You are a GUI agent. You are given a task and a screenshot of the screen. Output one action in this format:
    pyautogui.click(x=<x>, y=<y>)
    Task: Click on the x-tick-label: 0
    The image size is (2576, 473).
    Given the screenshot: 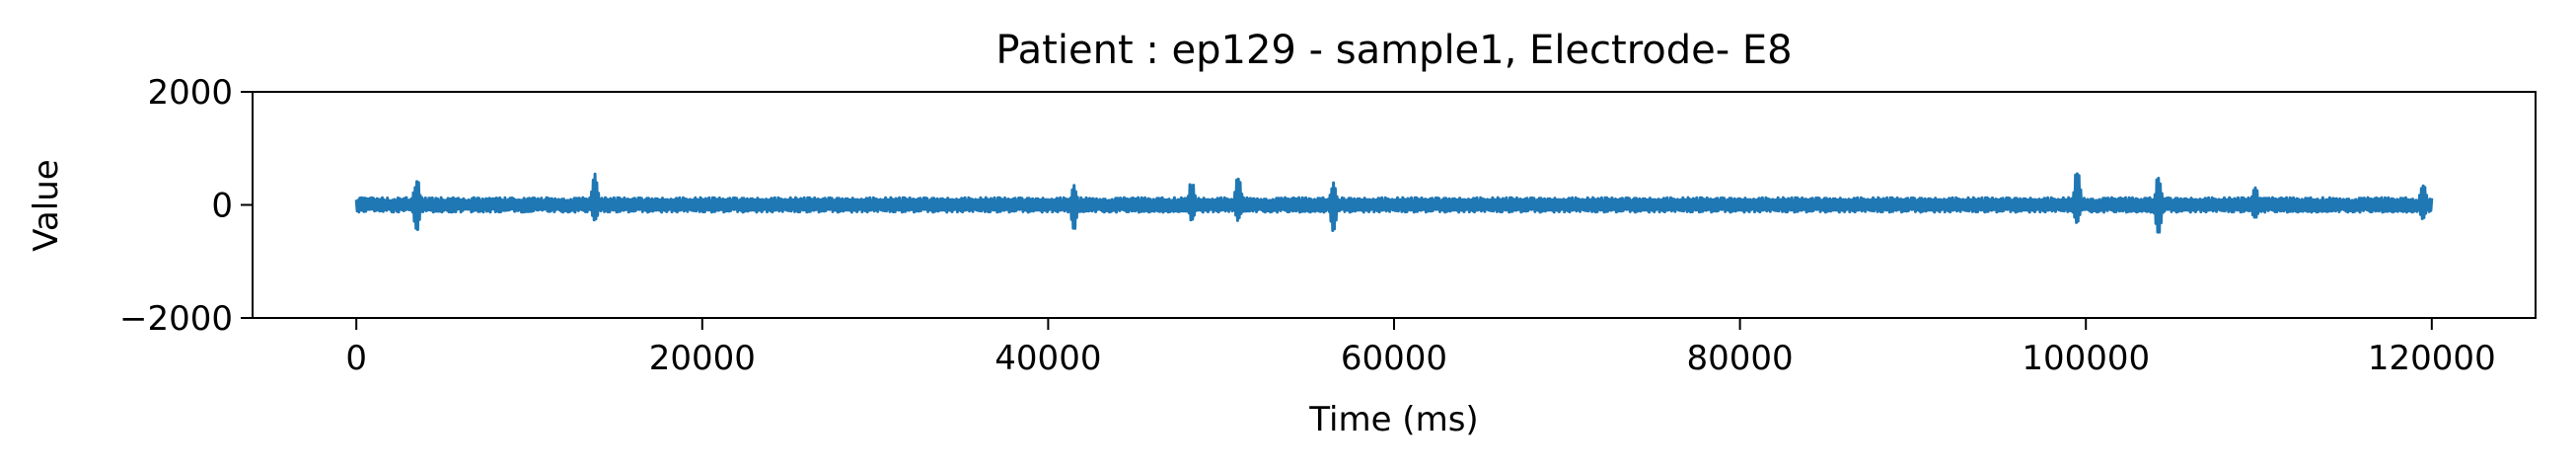 What is the action you would take?
    pyautogui.click(x=356, y=358)
    